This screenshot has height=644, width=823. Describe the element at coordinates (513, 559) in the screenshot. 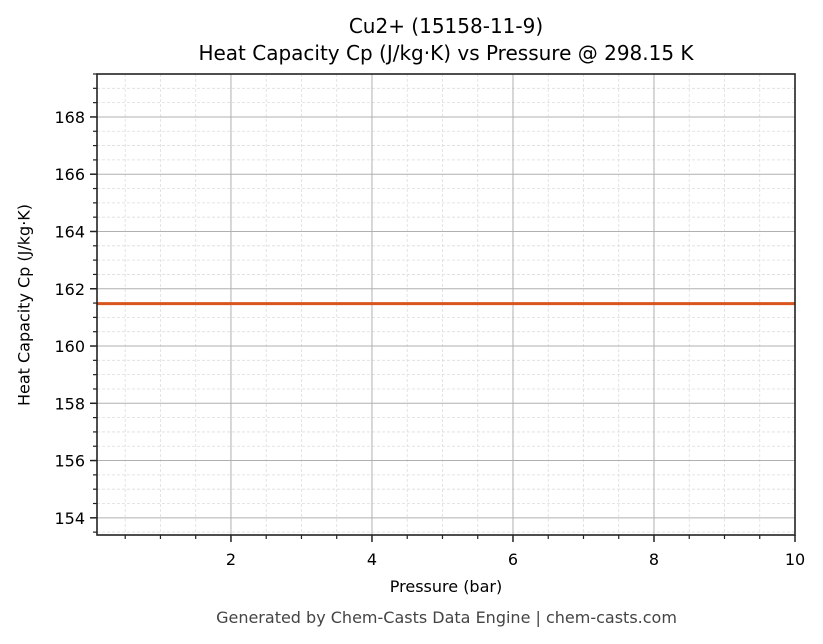

I see `x-tick-label: 6` at that location.